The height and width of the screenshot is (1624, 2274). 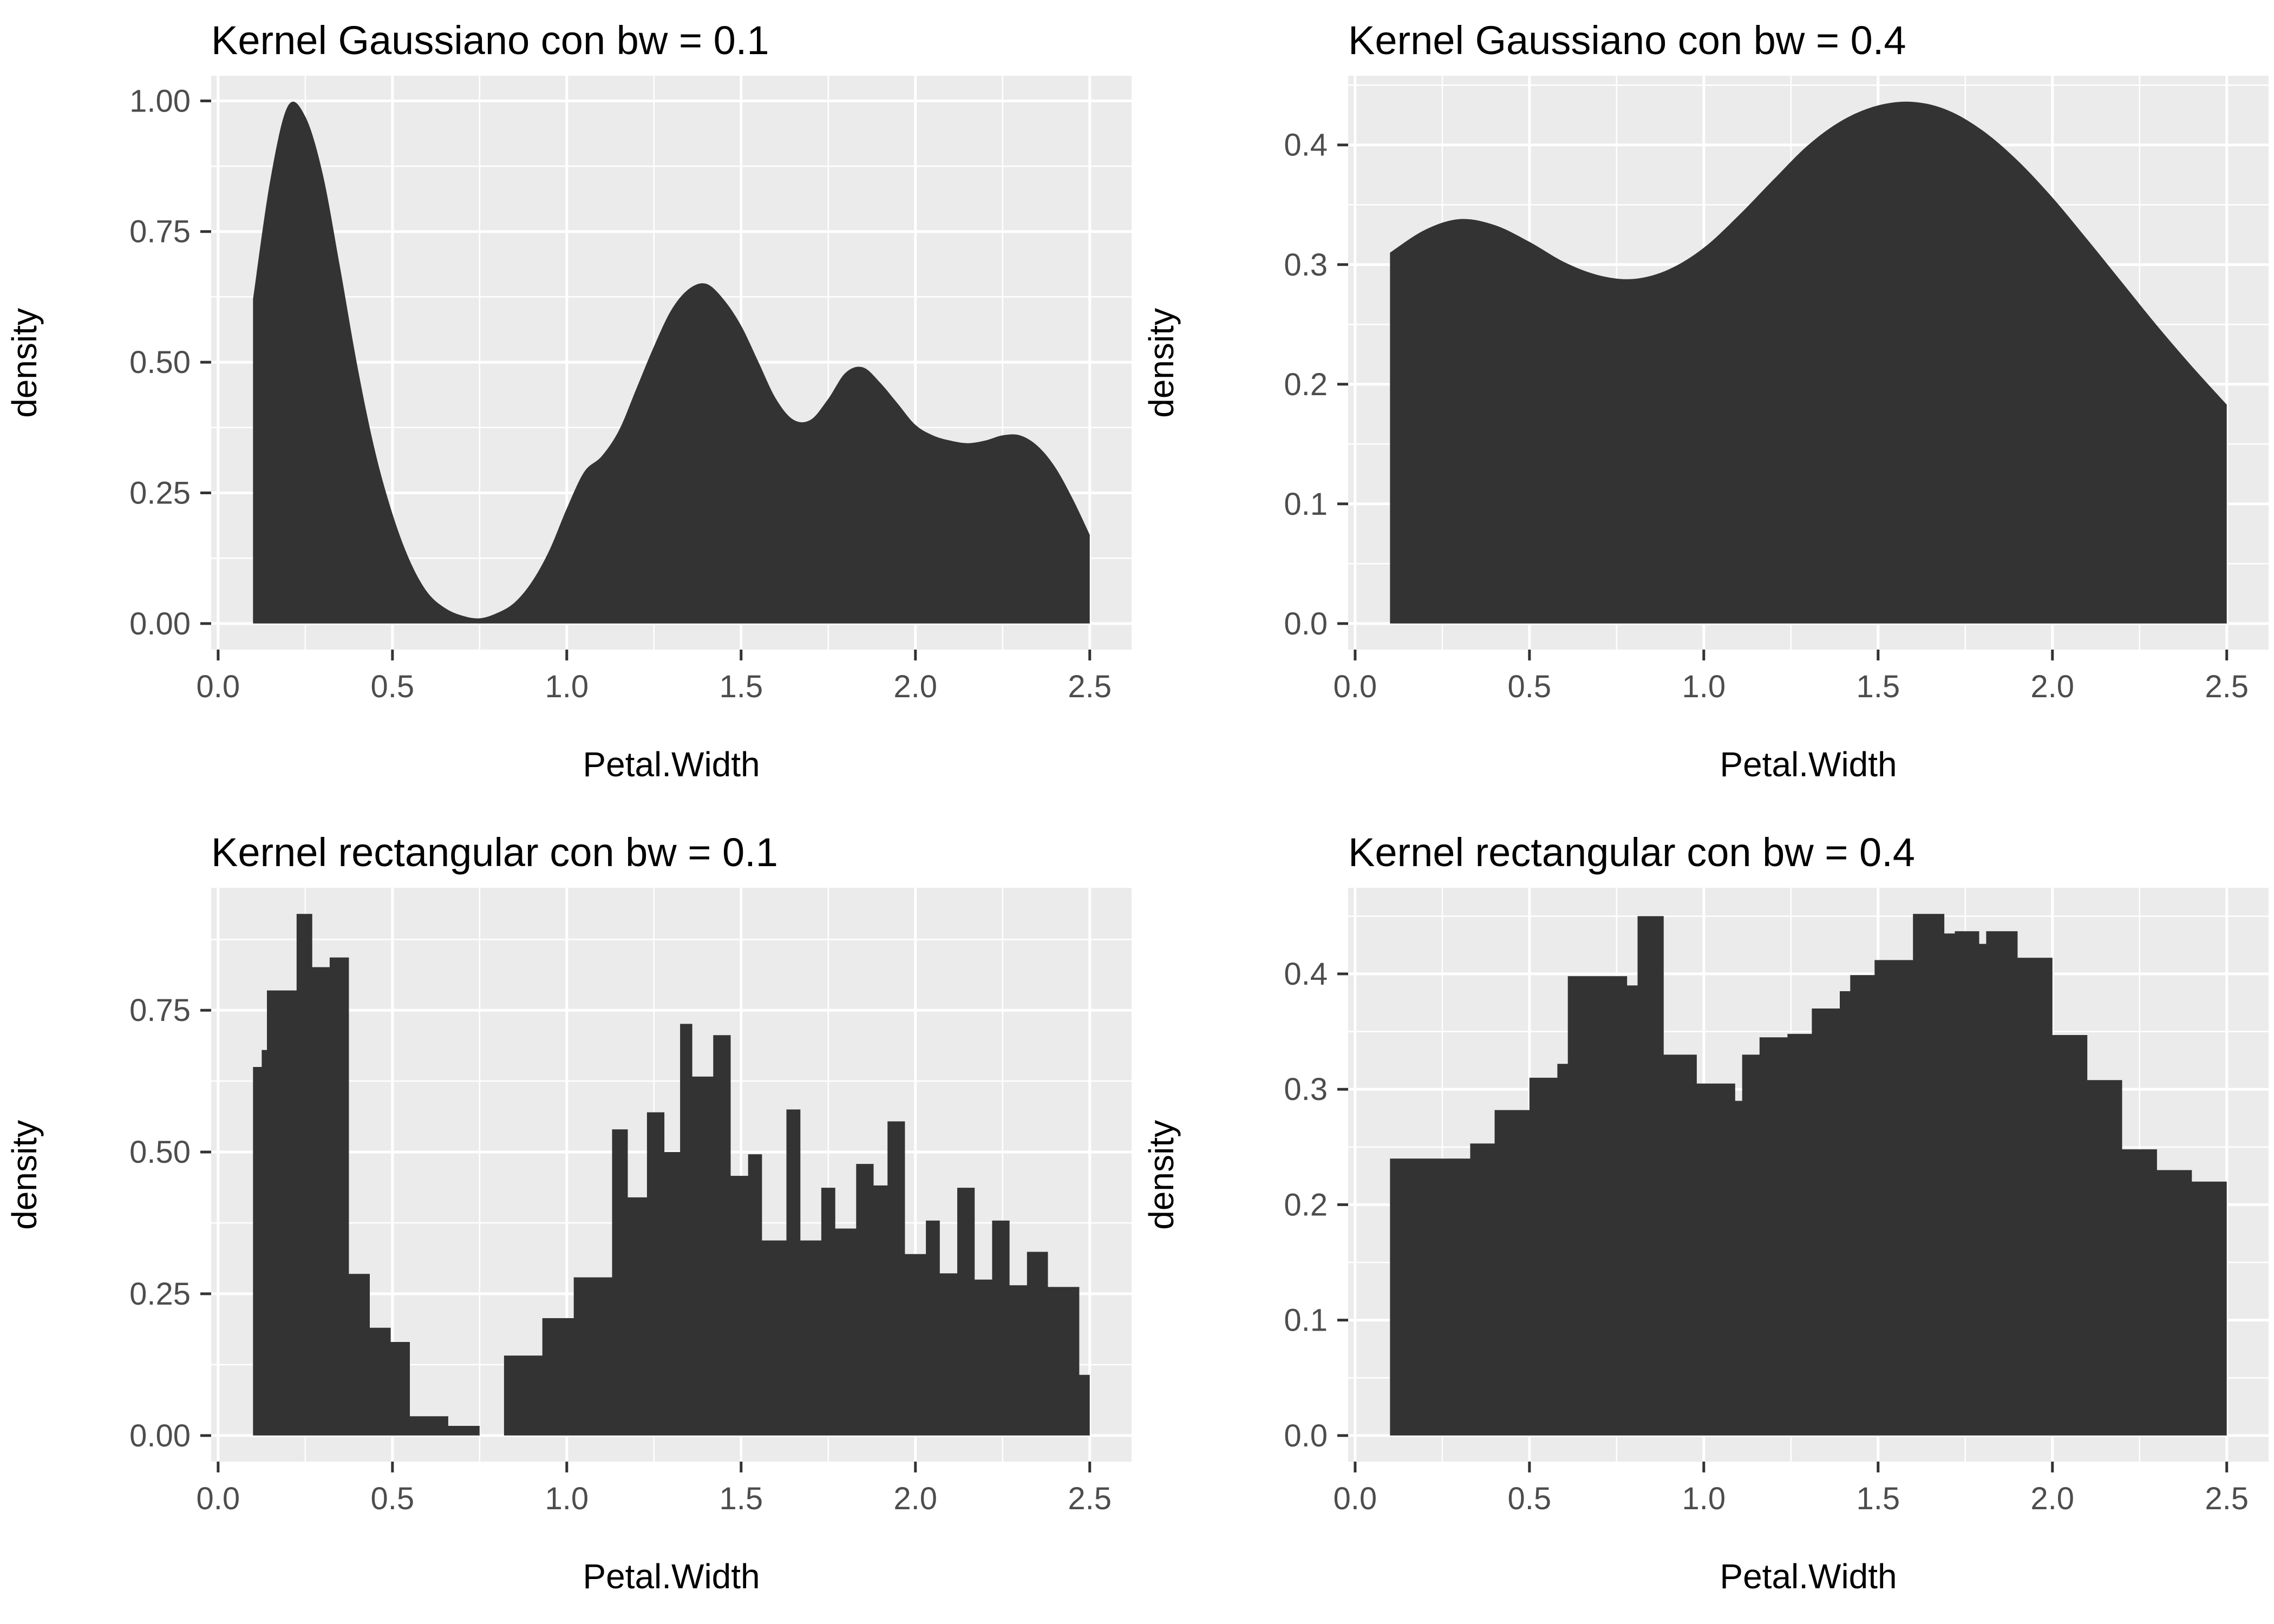 What do you see at coordinates (160, 101) in the screenshot?
I see `y-tick-label: 1.00` at bounding box center [160, 101].